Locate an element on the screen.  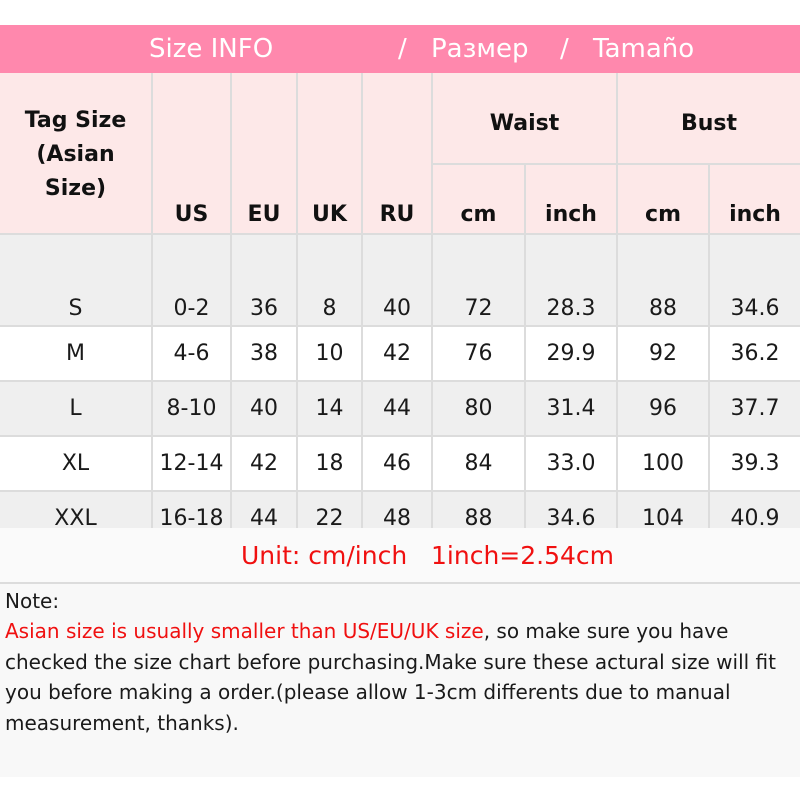
cell-eu: 42 is located at coordinates (264, 463).